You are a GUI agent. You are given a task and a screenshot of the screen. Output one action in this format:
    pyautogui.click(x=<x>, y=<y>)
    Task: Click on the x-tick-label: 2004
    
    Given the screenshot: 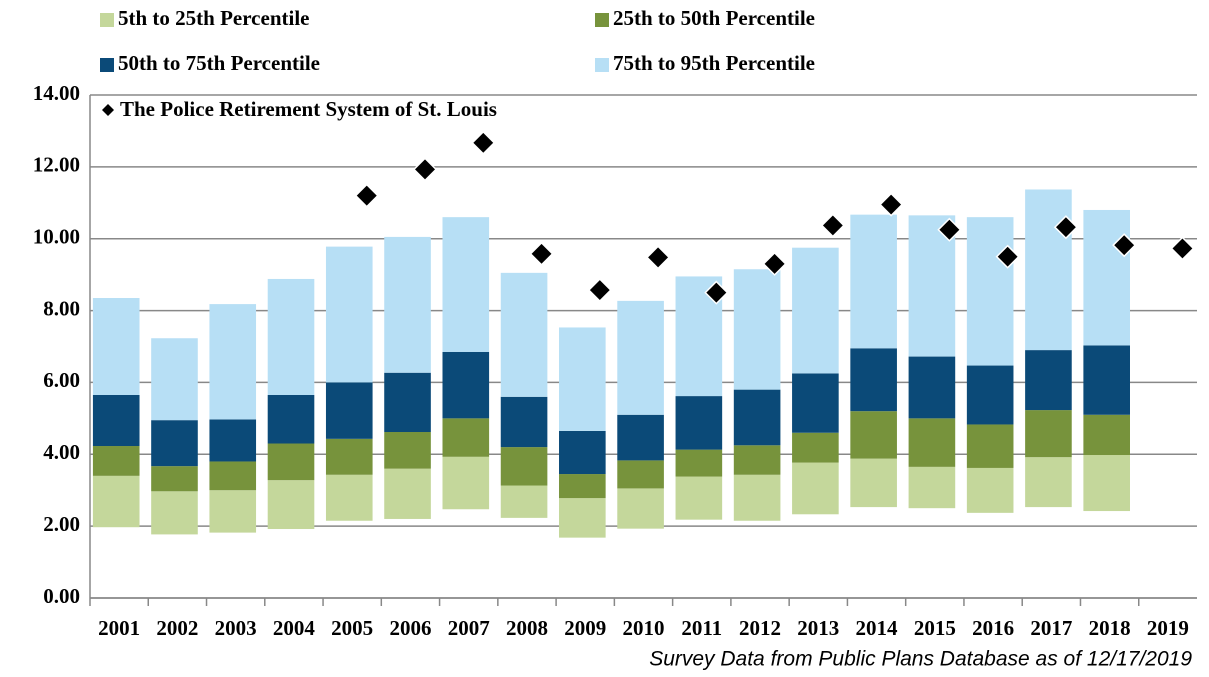 What is the action you would take?
    pyautogui.click(x=294, y=628)
    